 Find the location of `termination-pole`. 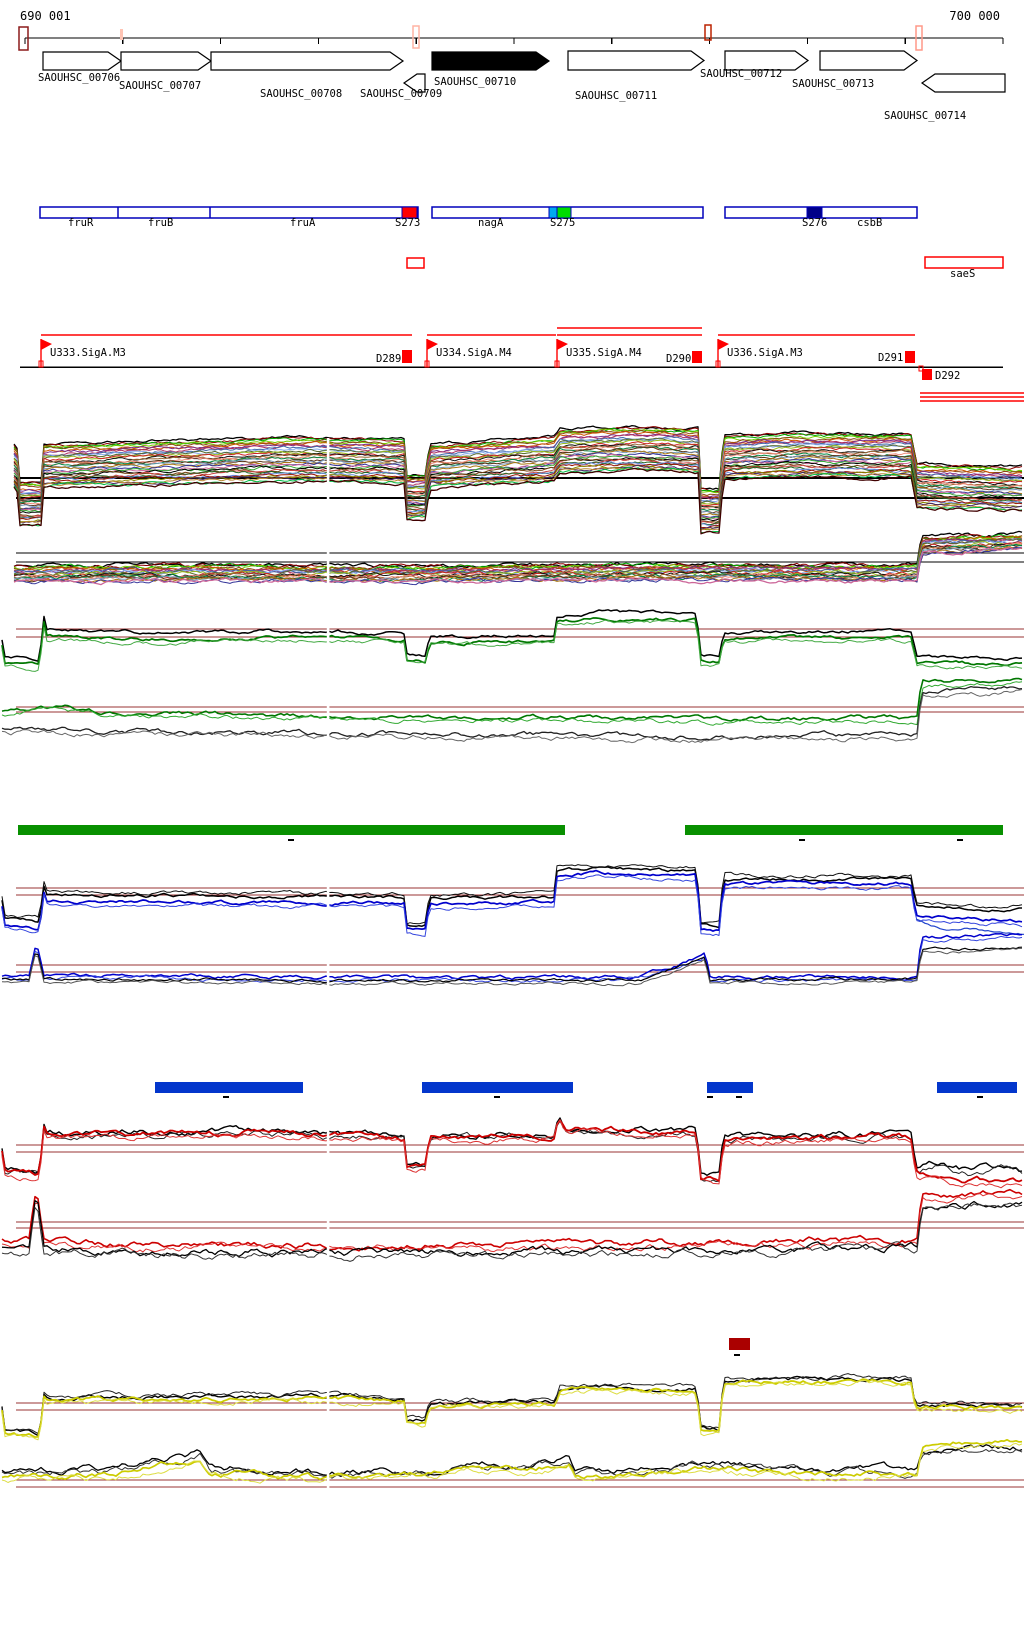

termination-pole is located at coordinates (921, 368).